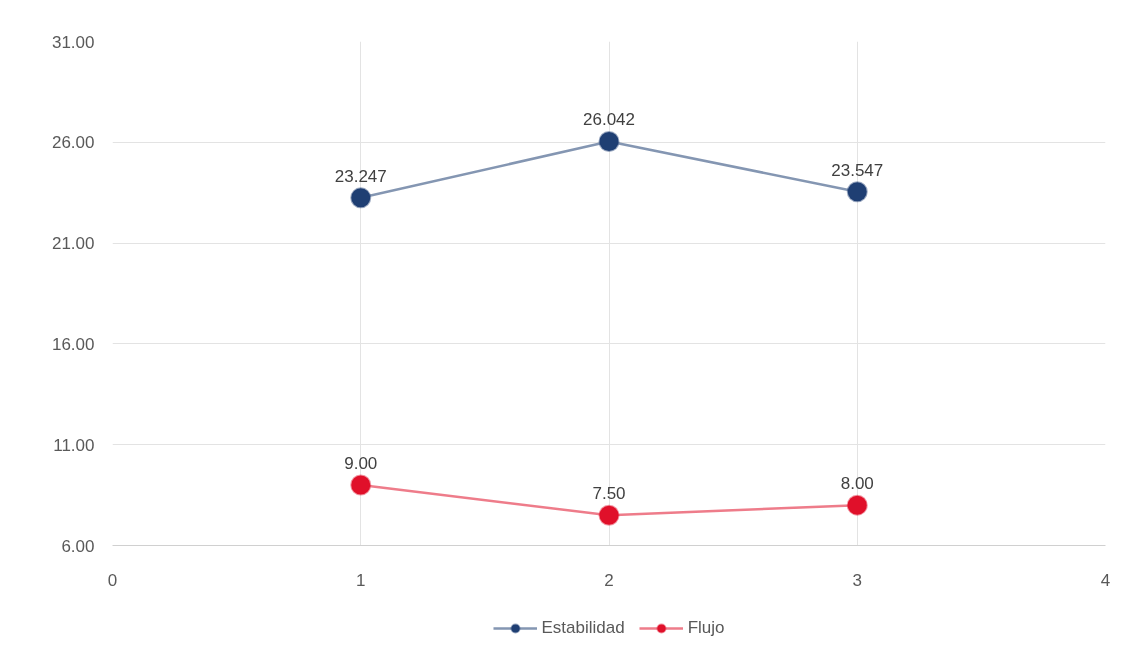  What do you see at coordinates (112, 580) in the screenshot?
I see `x-tick-label: 0` at bounding box center [112, 580].